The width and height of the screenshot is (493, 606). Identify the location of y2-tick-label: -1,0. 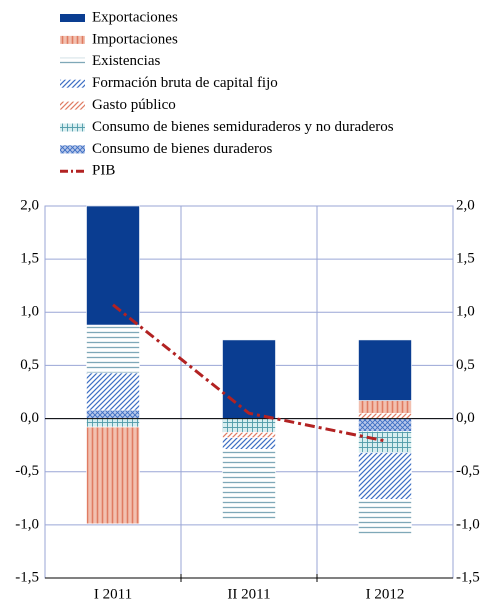
(468, 524).